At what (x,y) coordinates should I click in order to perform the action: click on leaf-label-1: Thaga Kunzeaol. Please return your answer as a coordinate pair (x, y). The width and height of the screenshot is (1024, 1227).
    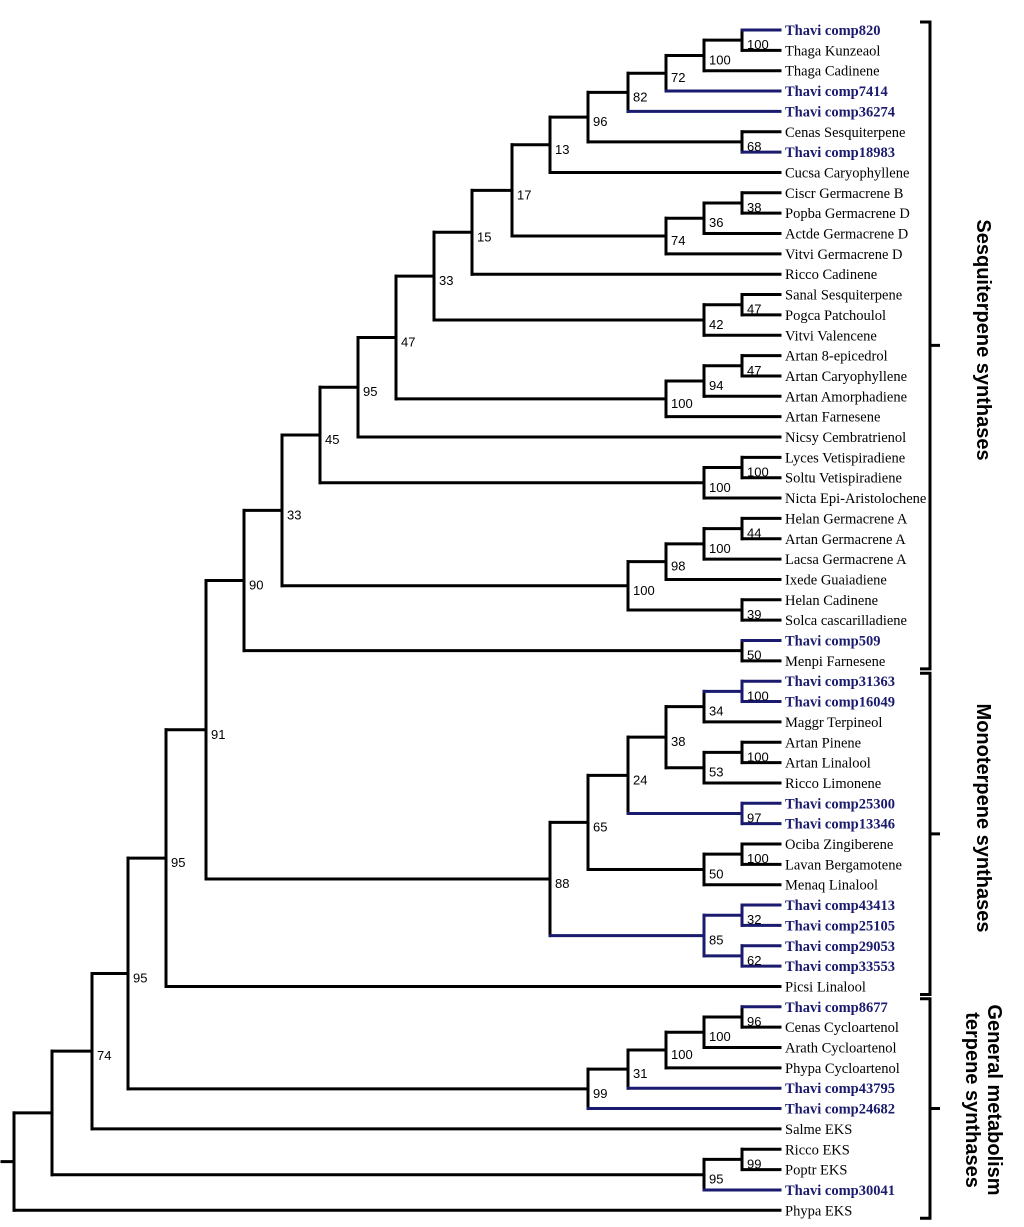
    Looking at the image, I should click on (832, 51).